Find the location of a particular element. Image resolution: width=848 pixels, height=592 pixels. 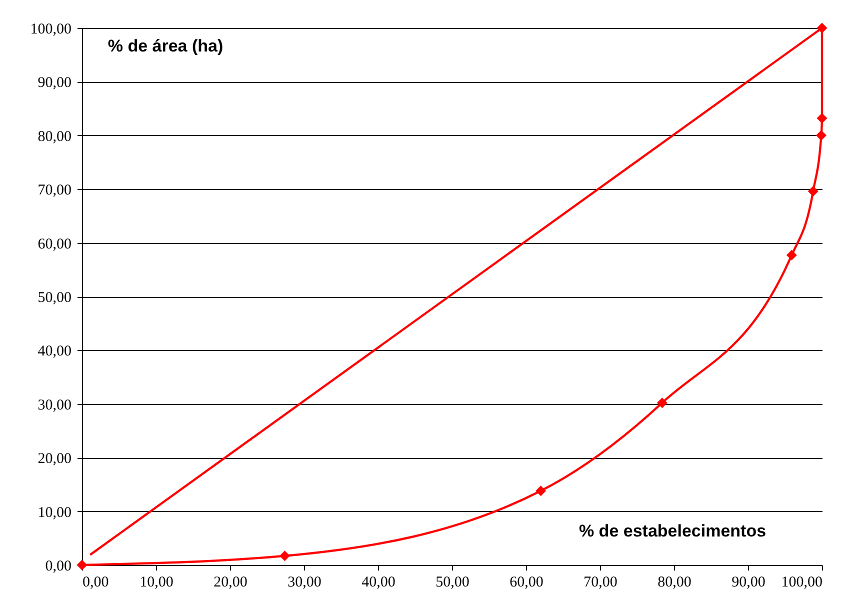

y-tick-label: 30,00 is located at coordinates (55, 405).